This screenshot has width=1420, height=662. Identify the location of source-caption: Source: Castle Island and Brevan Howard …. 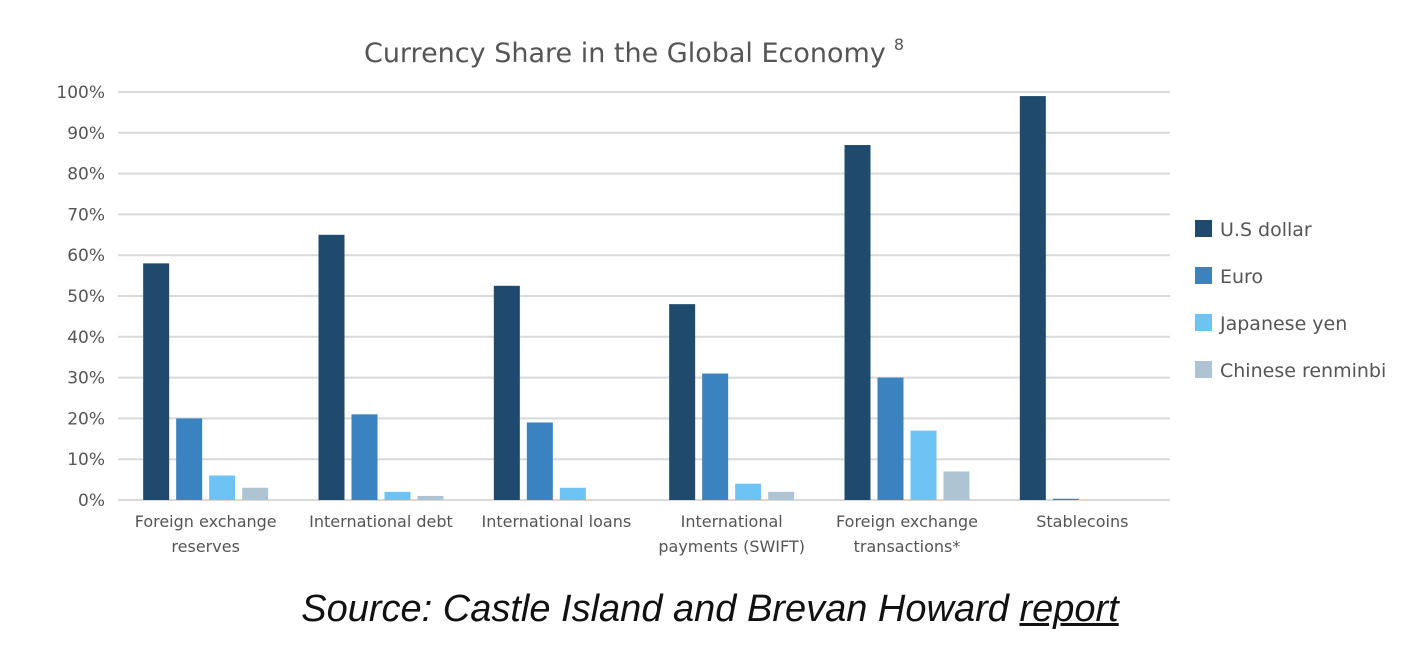
(710, 609).